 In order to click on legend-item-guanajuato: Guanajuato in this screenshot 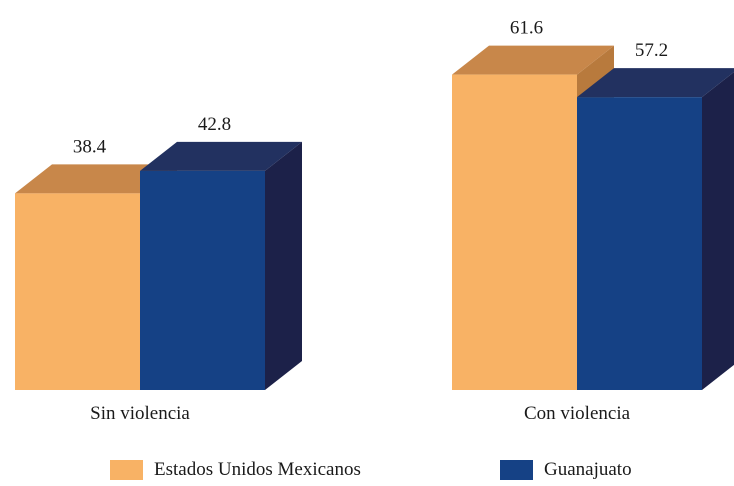, I will do `click(566, 470)`.